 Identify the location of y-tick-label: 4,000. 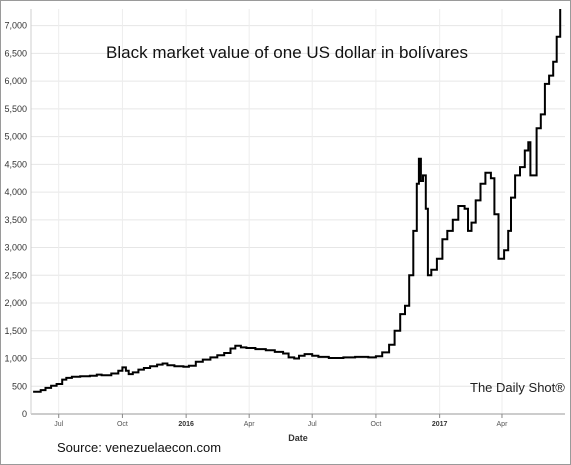
(15, 192).